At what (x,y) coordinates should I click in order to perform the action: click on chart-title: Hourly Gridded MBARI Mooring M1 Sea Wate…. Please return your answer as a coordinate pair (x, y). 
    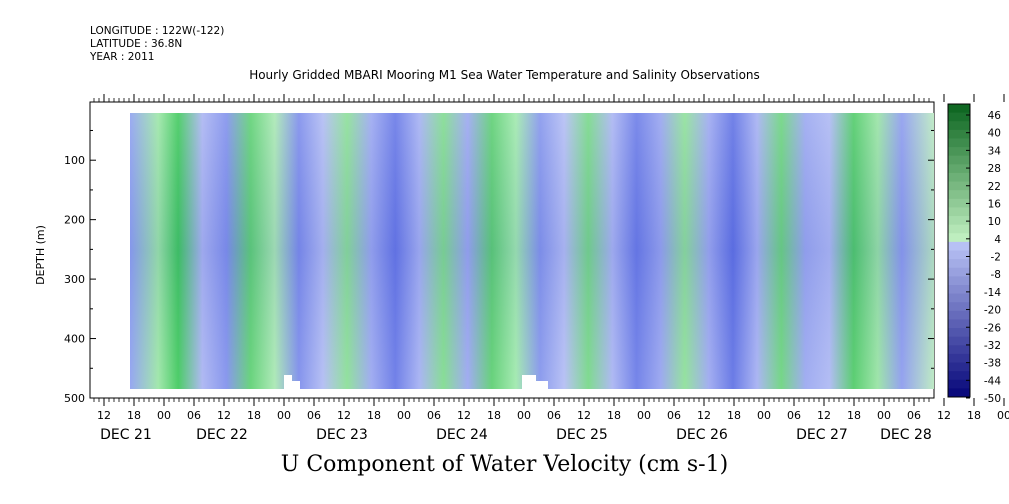
    Looking at the image, I should click on (504, 75).